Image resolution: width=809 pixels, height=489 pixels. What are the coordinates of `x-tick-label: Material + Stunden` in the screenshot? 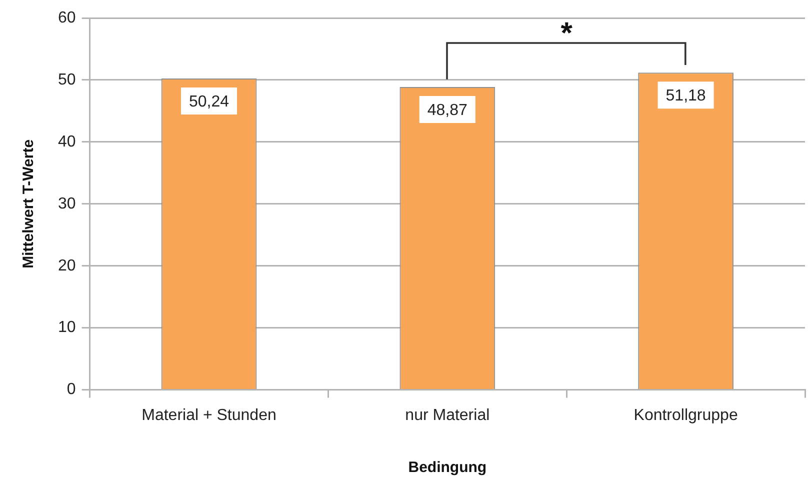 It's located at (209, 415).